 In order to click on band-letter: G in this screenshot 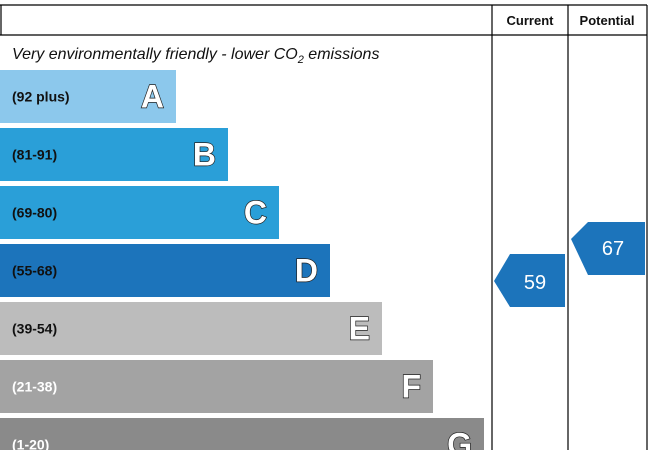, I will do `click(459, 438)`.